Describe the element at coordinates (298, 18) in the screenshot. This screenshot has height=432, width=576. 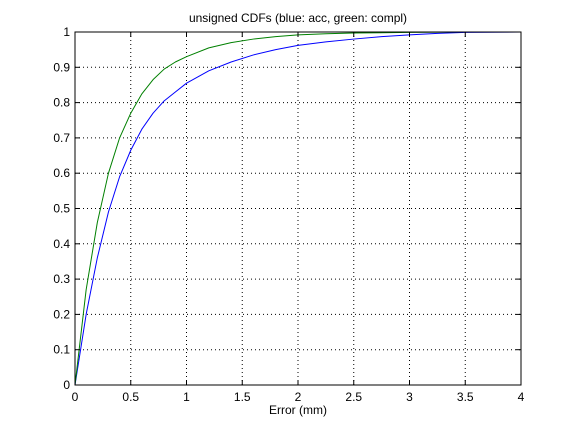
I see `chart-title: unsigned CDFs (blue: acc, green: compl)` at that location.